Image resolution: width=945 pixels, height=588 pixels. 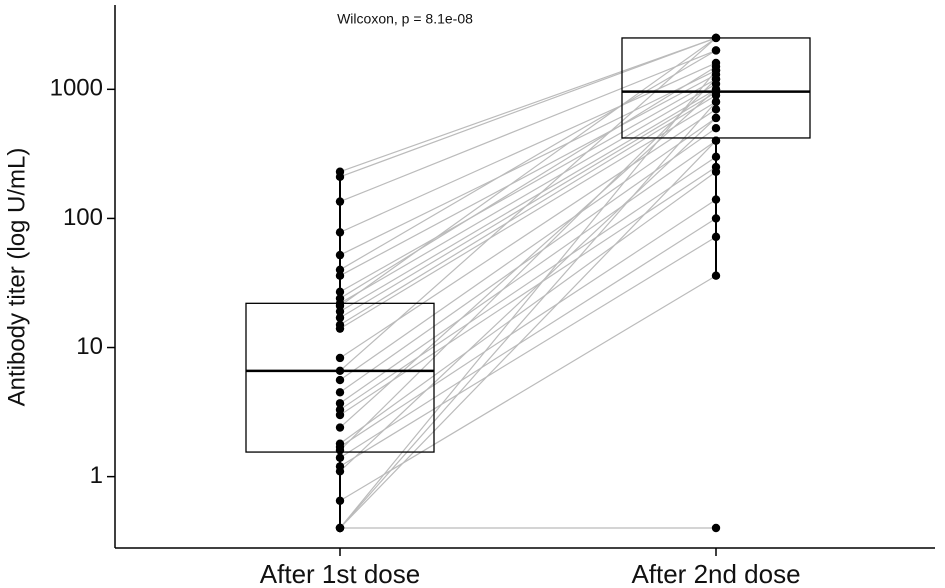 What do you see at coordinates (405, 19) in the screenshot?
I see `annotation: Wilcoxon, p = 8.1e-08` at bounding box center [405, 19].